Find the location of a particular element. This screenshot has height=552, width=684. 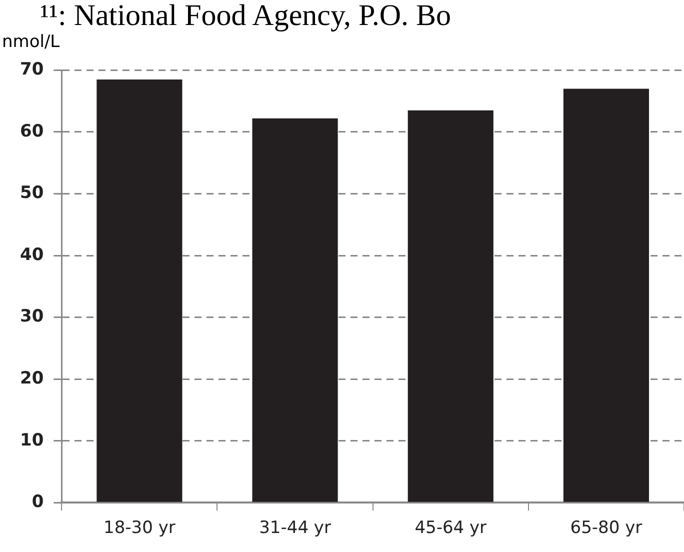

y-tick-label: 70 is located at coordinates (32, 70).